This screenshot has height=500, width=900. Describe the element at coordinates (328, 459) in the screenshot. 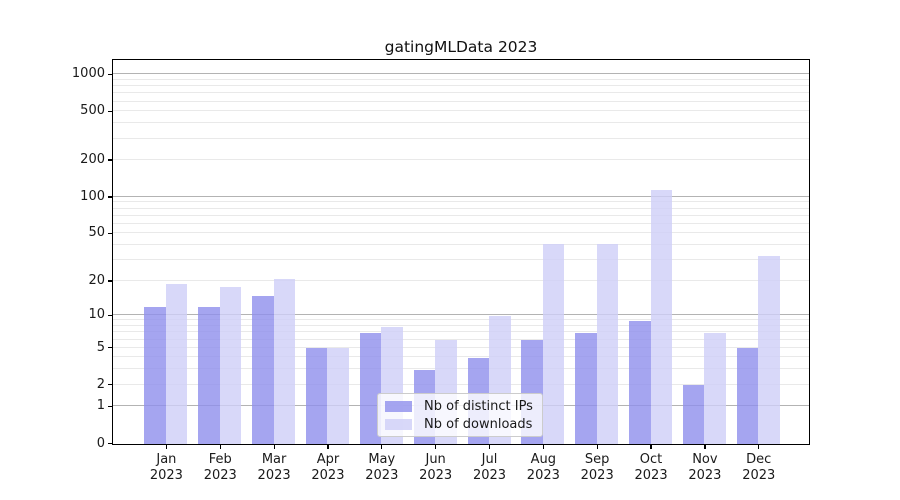

I see `x-tick-month: Apr` at that location.